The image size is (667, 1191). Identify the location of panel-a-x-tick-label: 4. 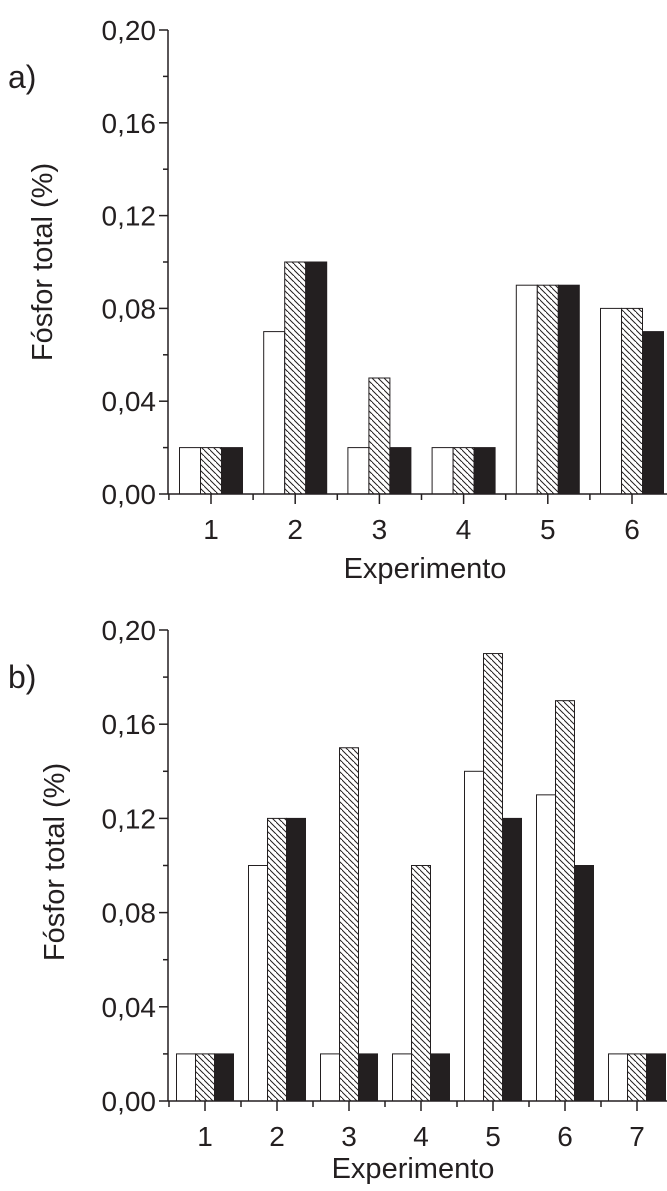
(464, 529).